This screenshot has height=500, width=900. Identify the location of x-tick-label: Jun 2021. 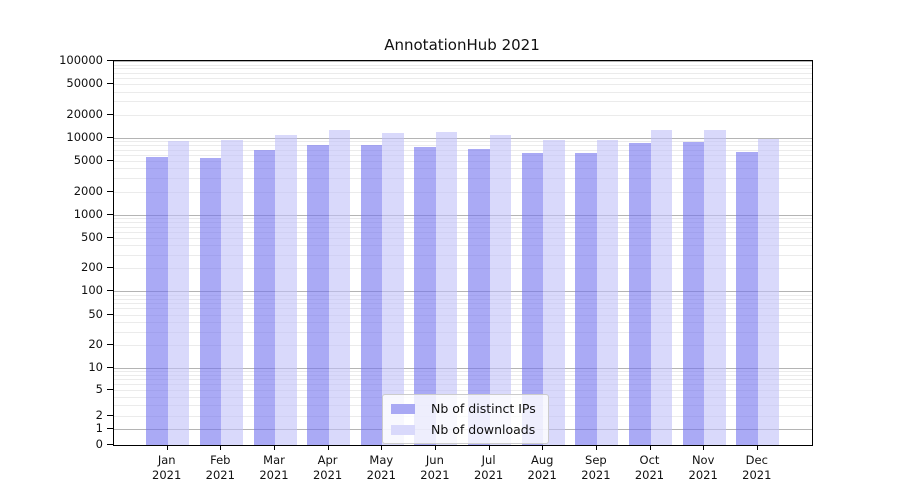
(435, 467).